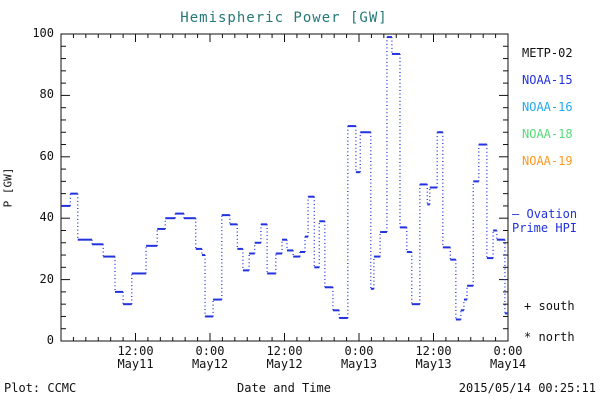 Image resolution: width=600 pixels, height=400 pixels. Describe the element at coordinates (556, 337) in the screenshot. I see `north-label: north` at that location.